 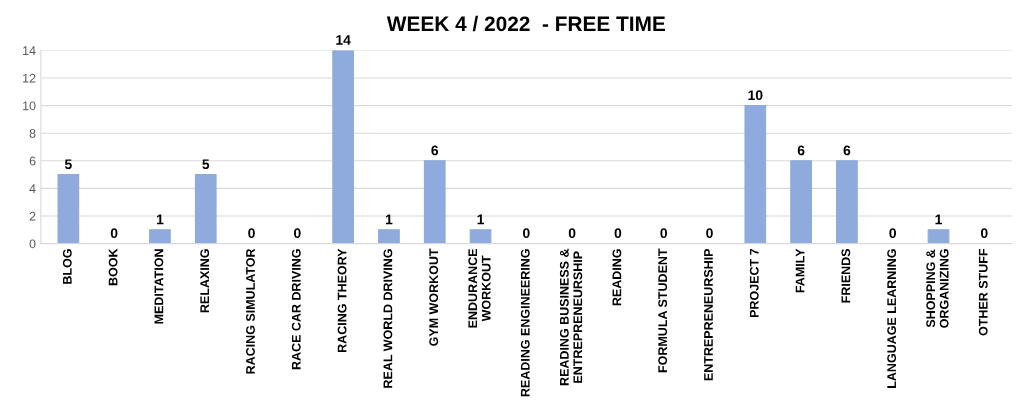 What do you see at coordinates (663, 310) in the screenshot?
I see `x-tick-label: FORMULA STUDENT` at bounding box center [663, 310].